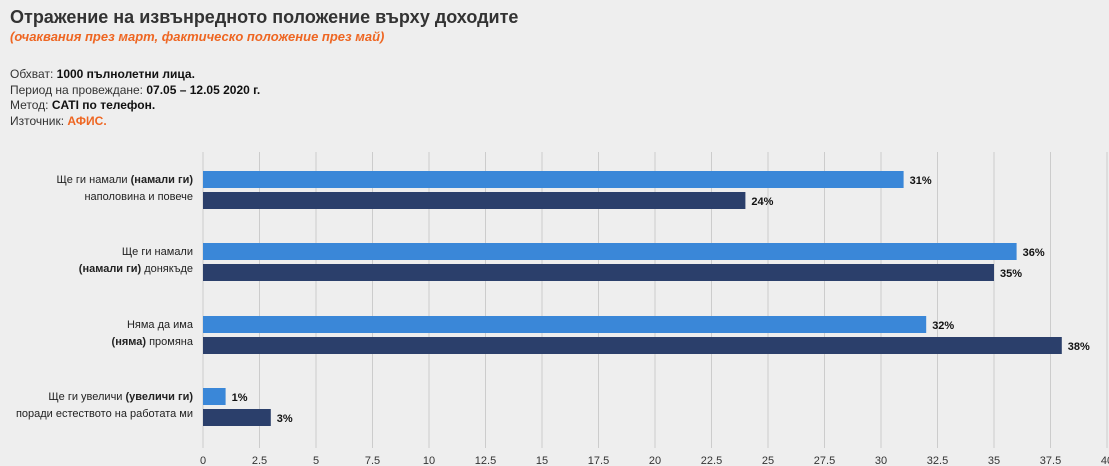  What do you see at coordinates (1105, 460) in the screenshot?
I see `x-tick-label: 40` at bounding box center [1105, 460].